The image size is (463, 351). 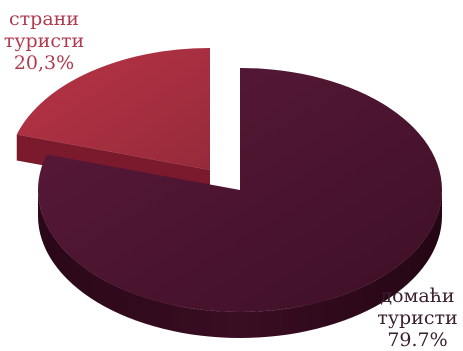 I want to click on slice-value-label: 79.7%, so click(x=417, y=340).